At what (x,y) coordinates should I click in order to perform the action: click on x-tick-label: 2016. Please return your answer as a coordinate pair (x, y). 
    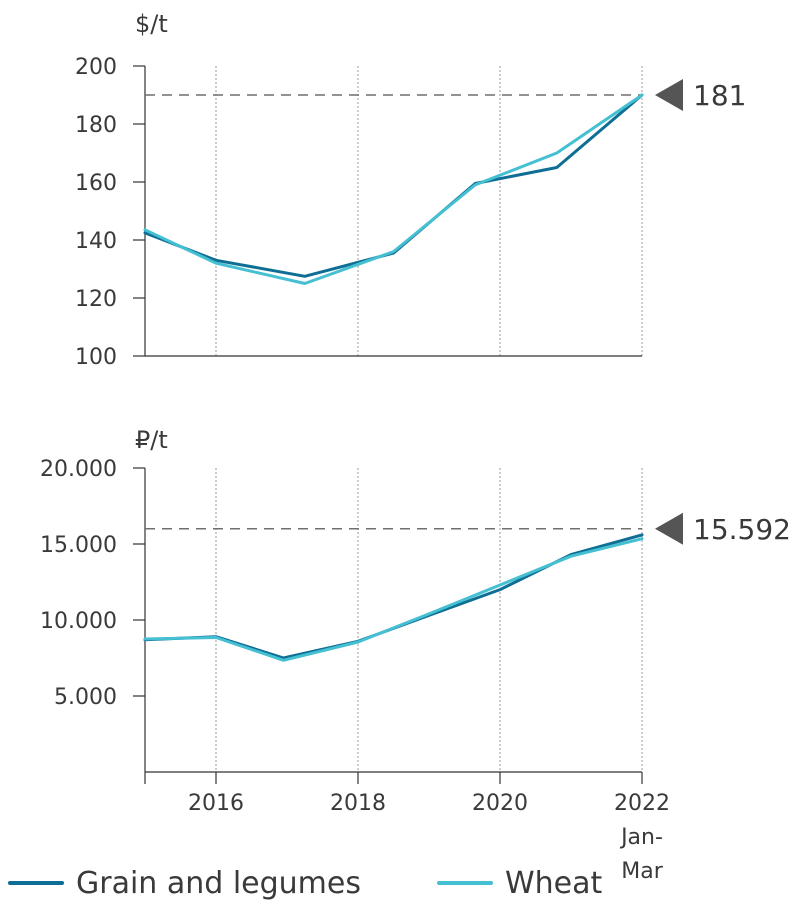
    Looking at the image, I should click on (216, 803).